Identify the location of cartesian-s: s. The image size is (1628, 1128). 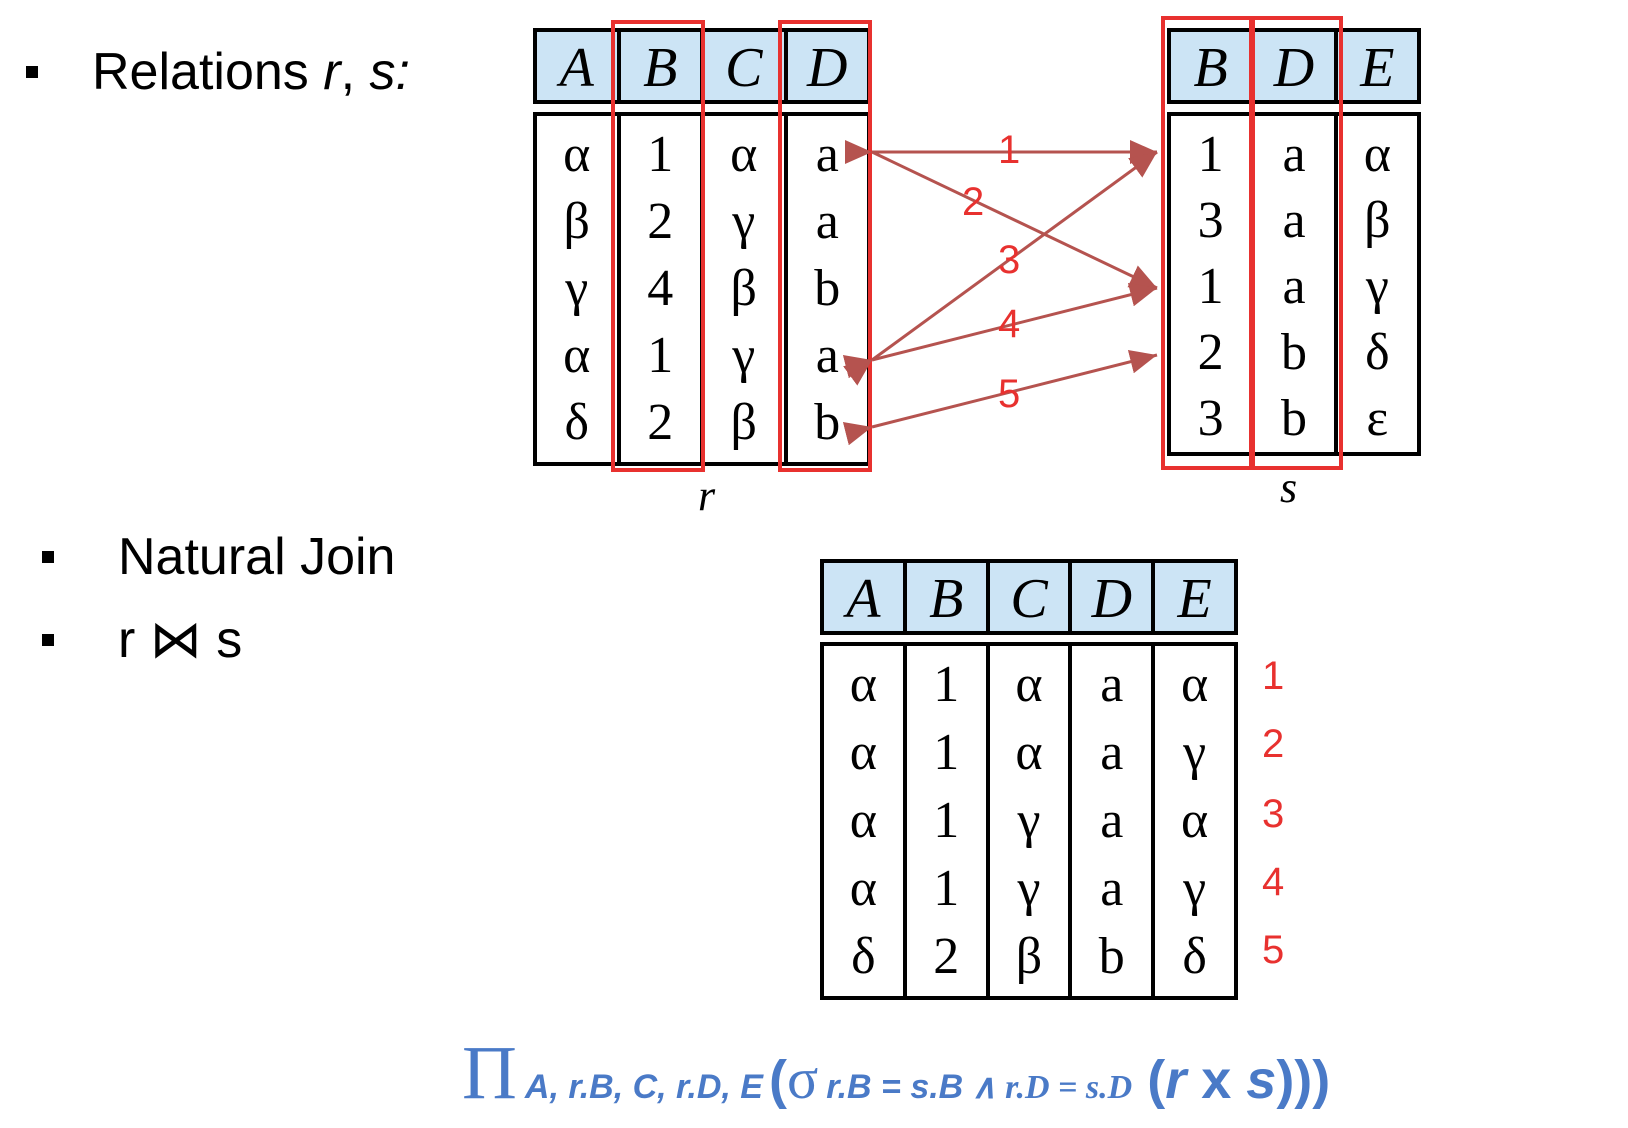
(1261, 1080).